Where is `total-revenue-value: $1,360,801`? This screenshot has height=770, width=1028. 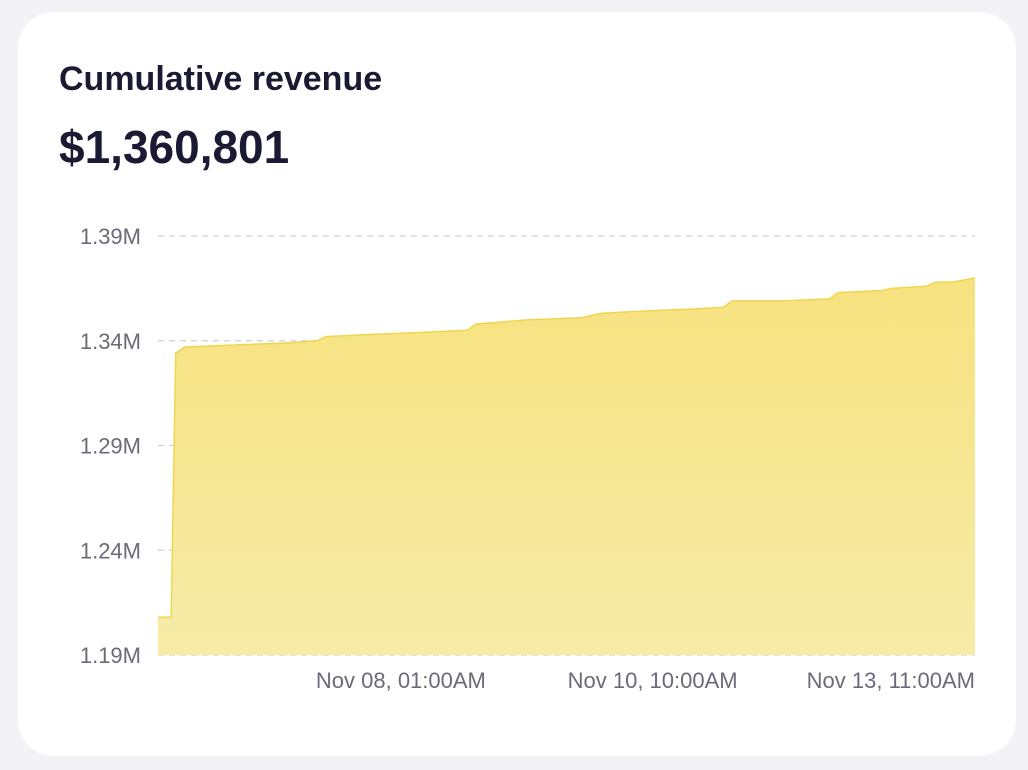
total-revenue-value: $1,360,801 is located at coordinates (174, 147).